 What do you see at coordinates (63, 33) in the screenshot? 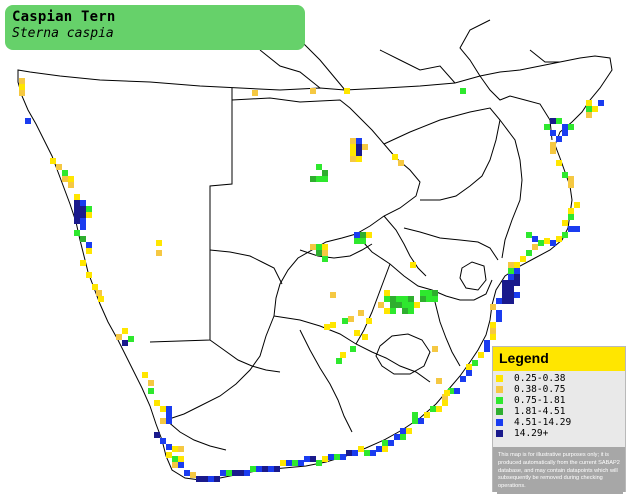
I see `species-scientific-name: Sterna caspia` at bounding box center [63, 33].